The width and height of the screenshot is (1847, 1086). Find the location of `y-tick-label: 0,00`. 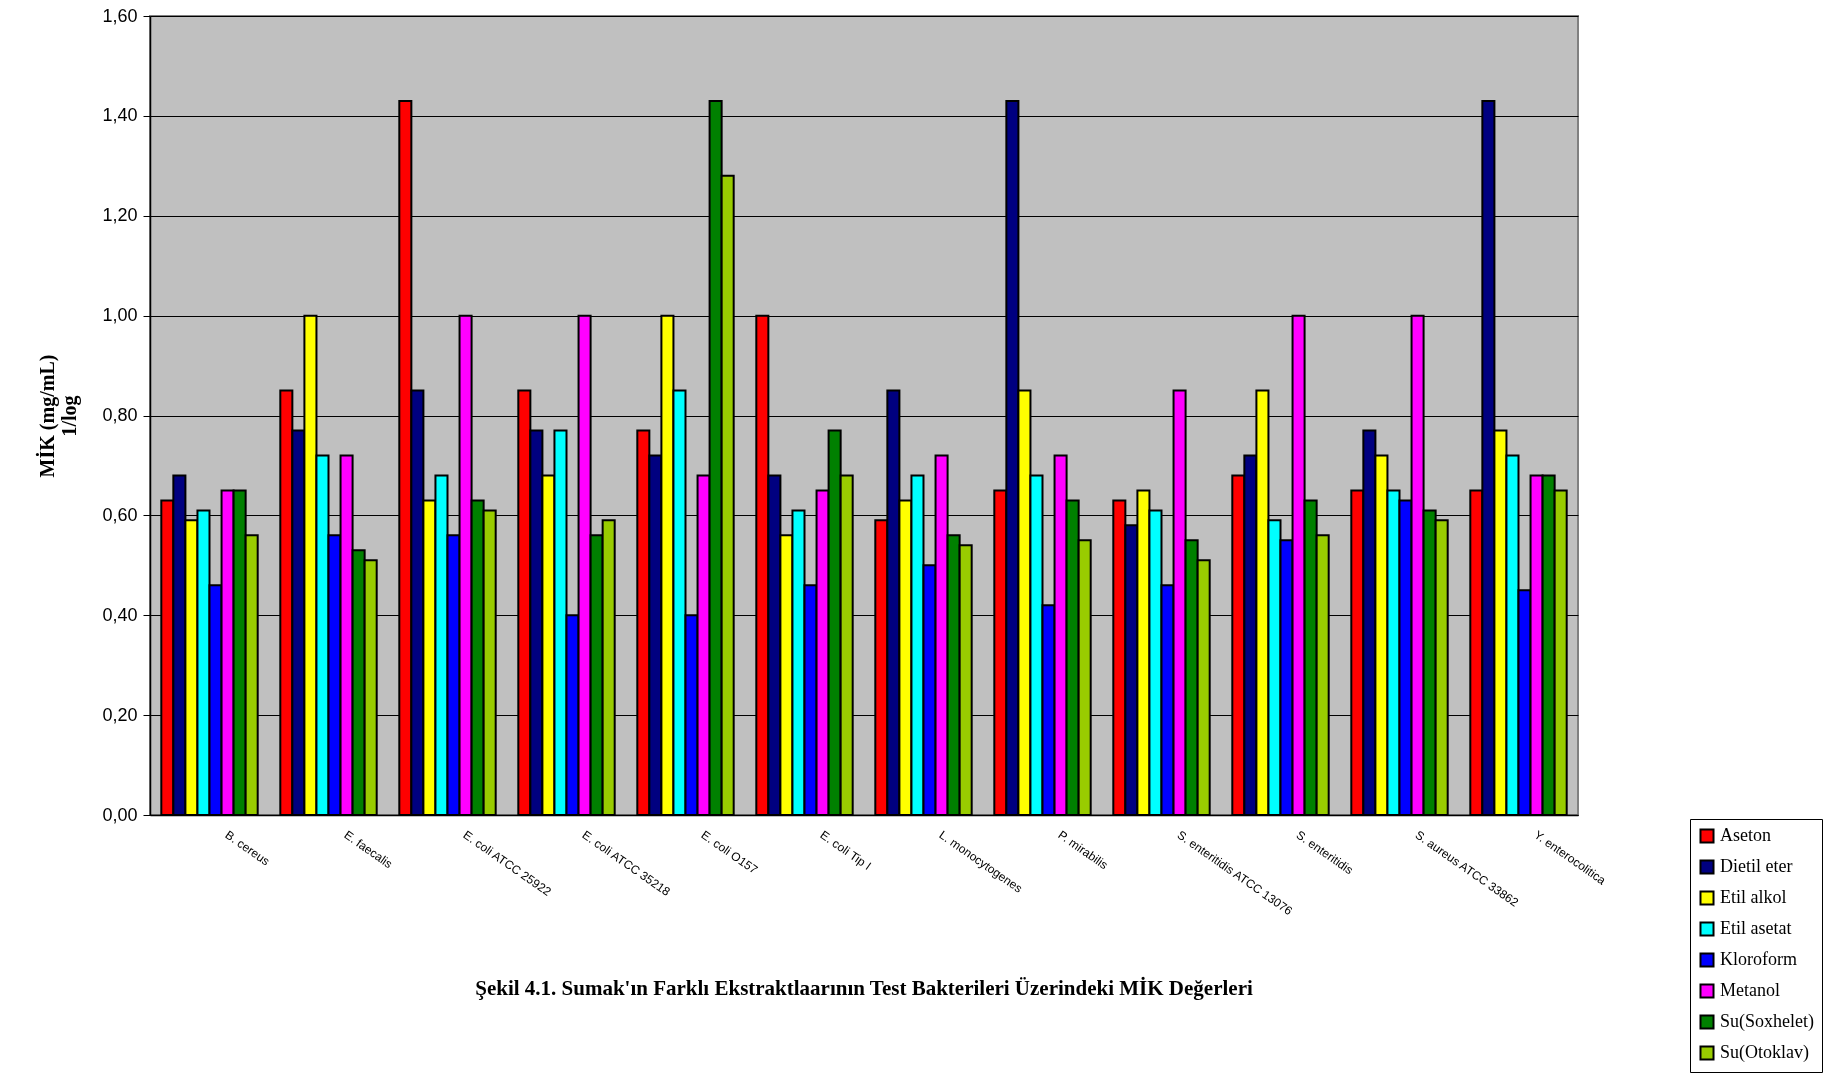

y-tick-label: 0,00 is located at coordinates (120, 814).